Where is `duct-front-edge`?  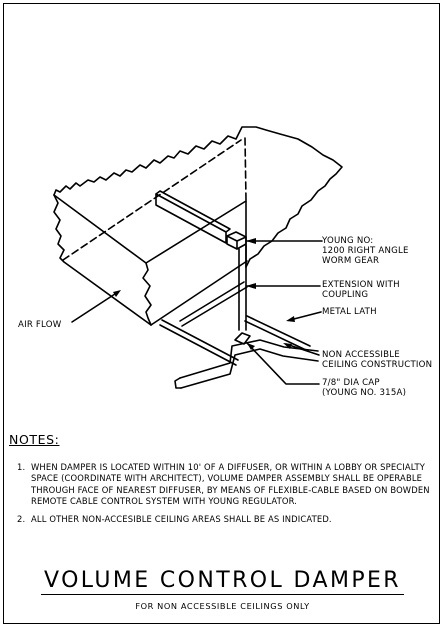
duct-front-edge is located at coordinates (100, 229).